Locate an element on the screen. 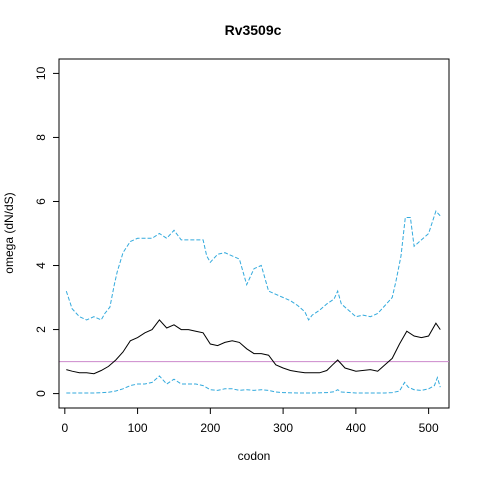 The height and width of the screenshot is (480, 480). x-tick-label: 500 is located at coordinates (429, 428).